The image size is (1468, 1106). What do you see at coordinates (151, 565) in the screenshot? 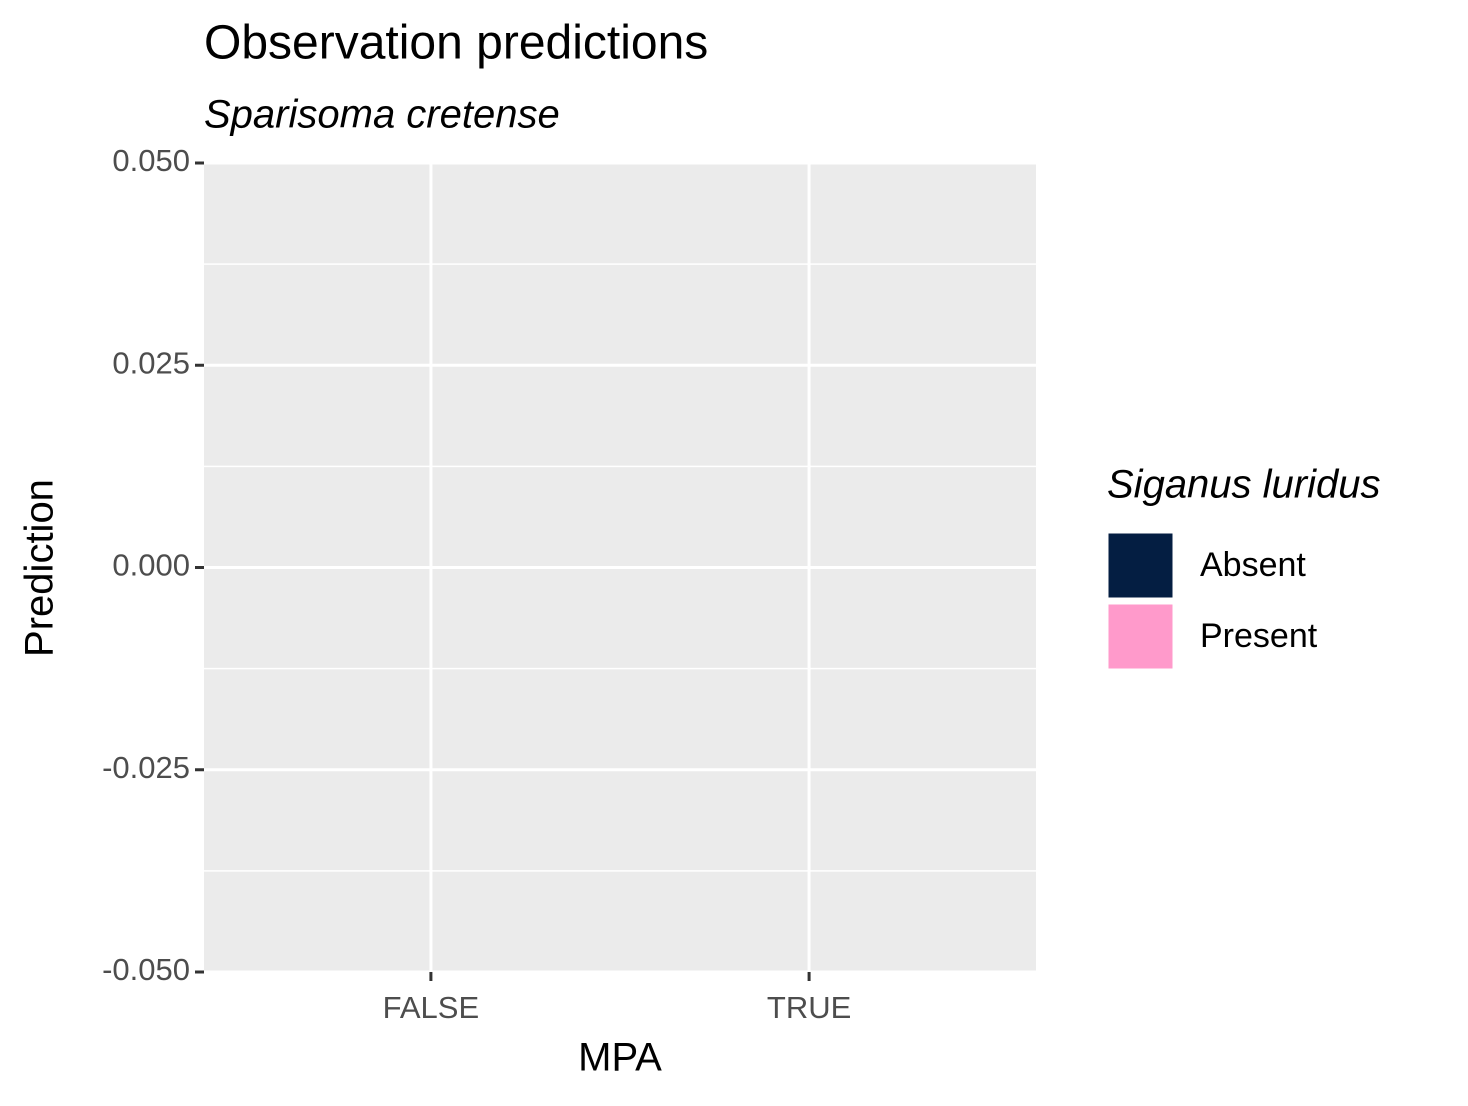
I see `y-tick-label: 0.000` at bounding box center [151, 565].